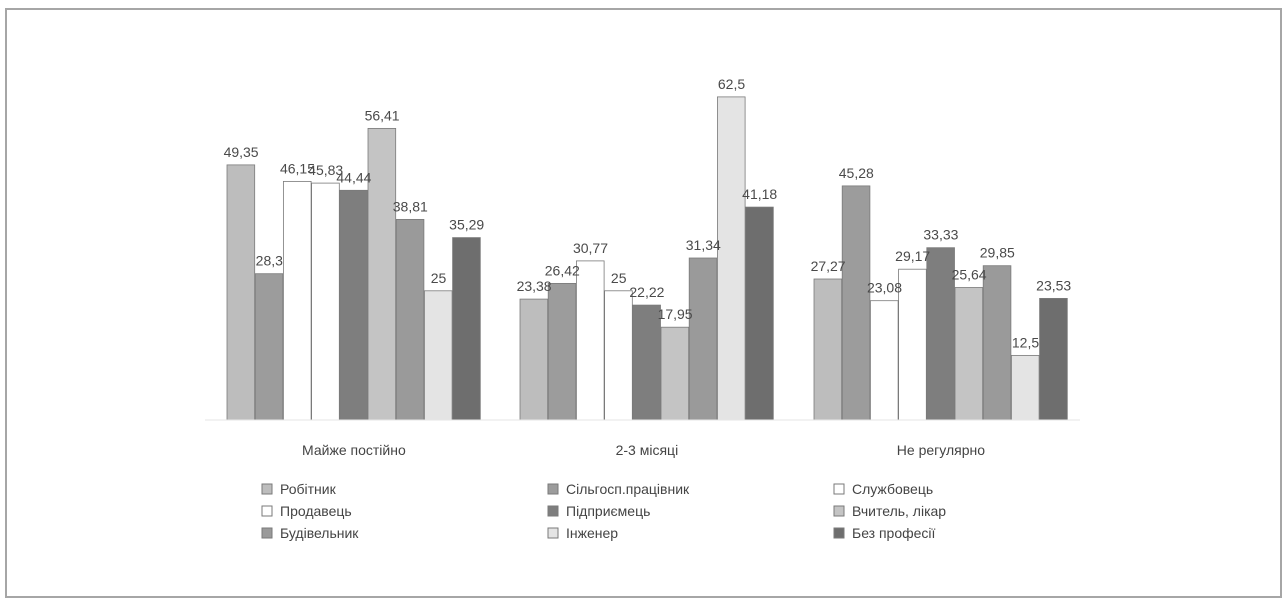  Describe the element at coordinates (353, 177) in the screenshot. I see `data-label: 44,44` at that location.